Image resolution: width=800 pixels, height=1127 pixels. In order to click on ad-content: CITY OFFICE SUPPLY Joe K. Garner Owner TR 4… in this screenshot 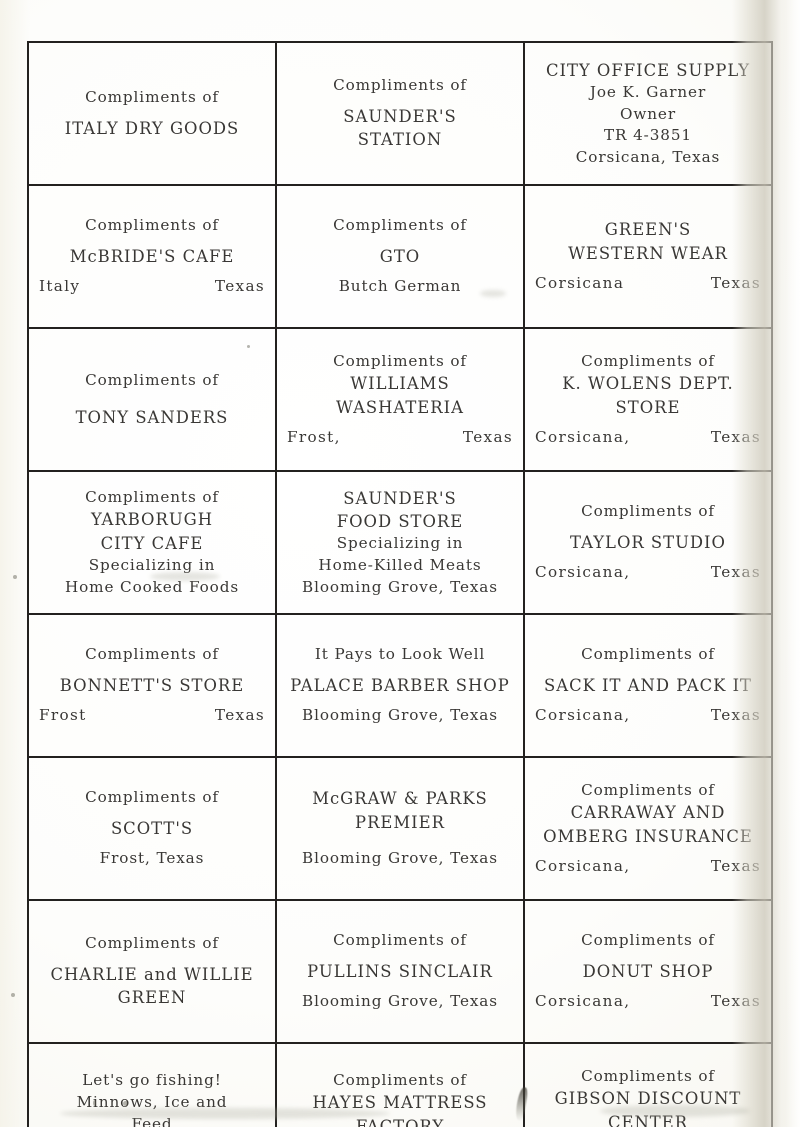, I will do `click(648, 113)`.